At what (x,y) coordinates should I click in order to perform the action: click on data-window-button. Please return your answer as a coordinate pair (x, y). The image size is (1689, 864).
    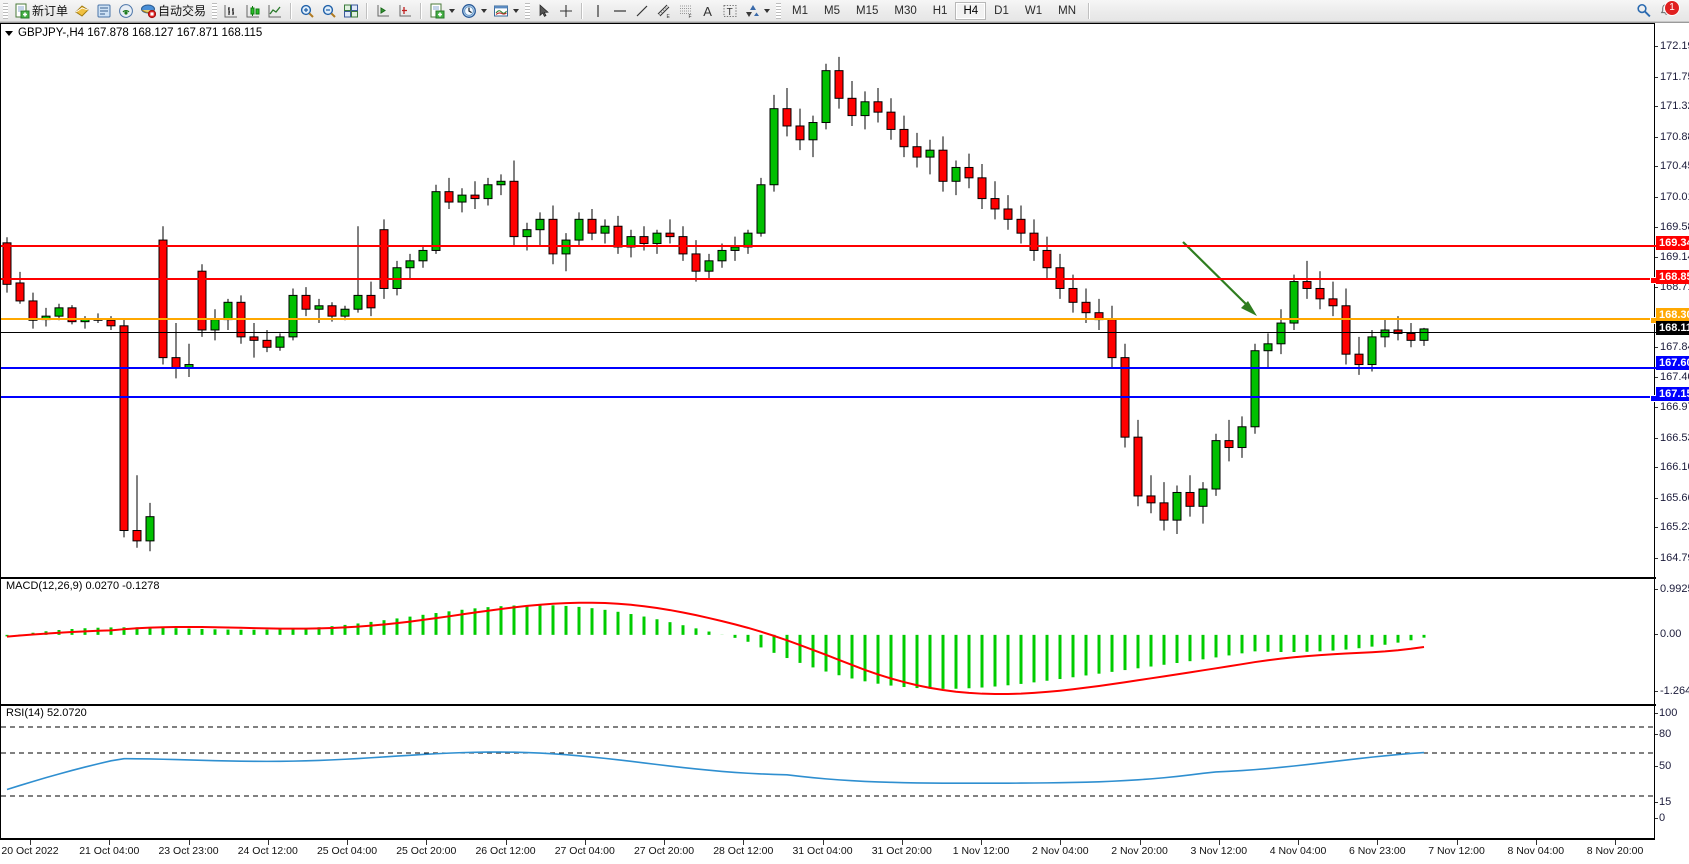
    Looking at the image, I should click on (104, 11).